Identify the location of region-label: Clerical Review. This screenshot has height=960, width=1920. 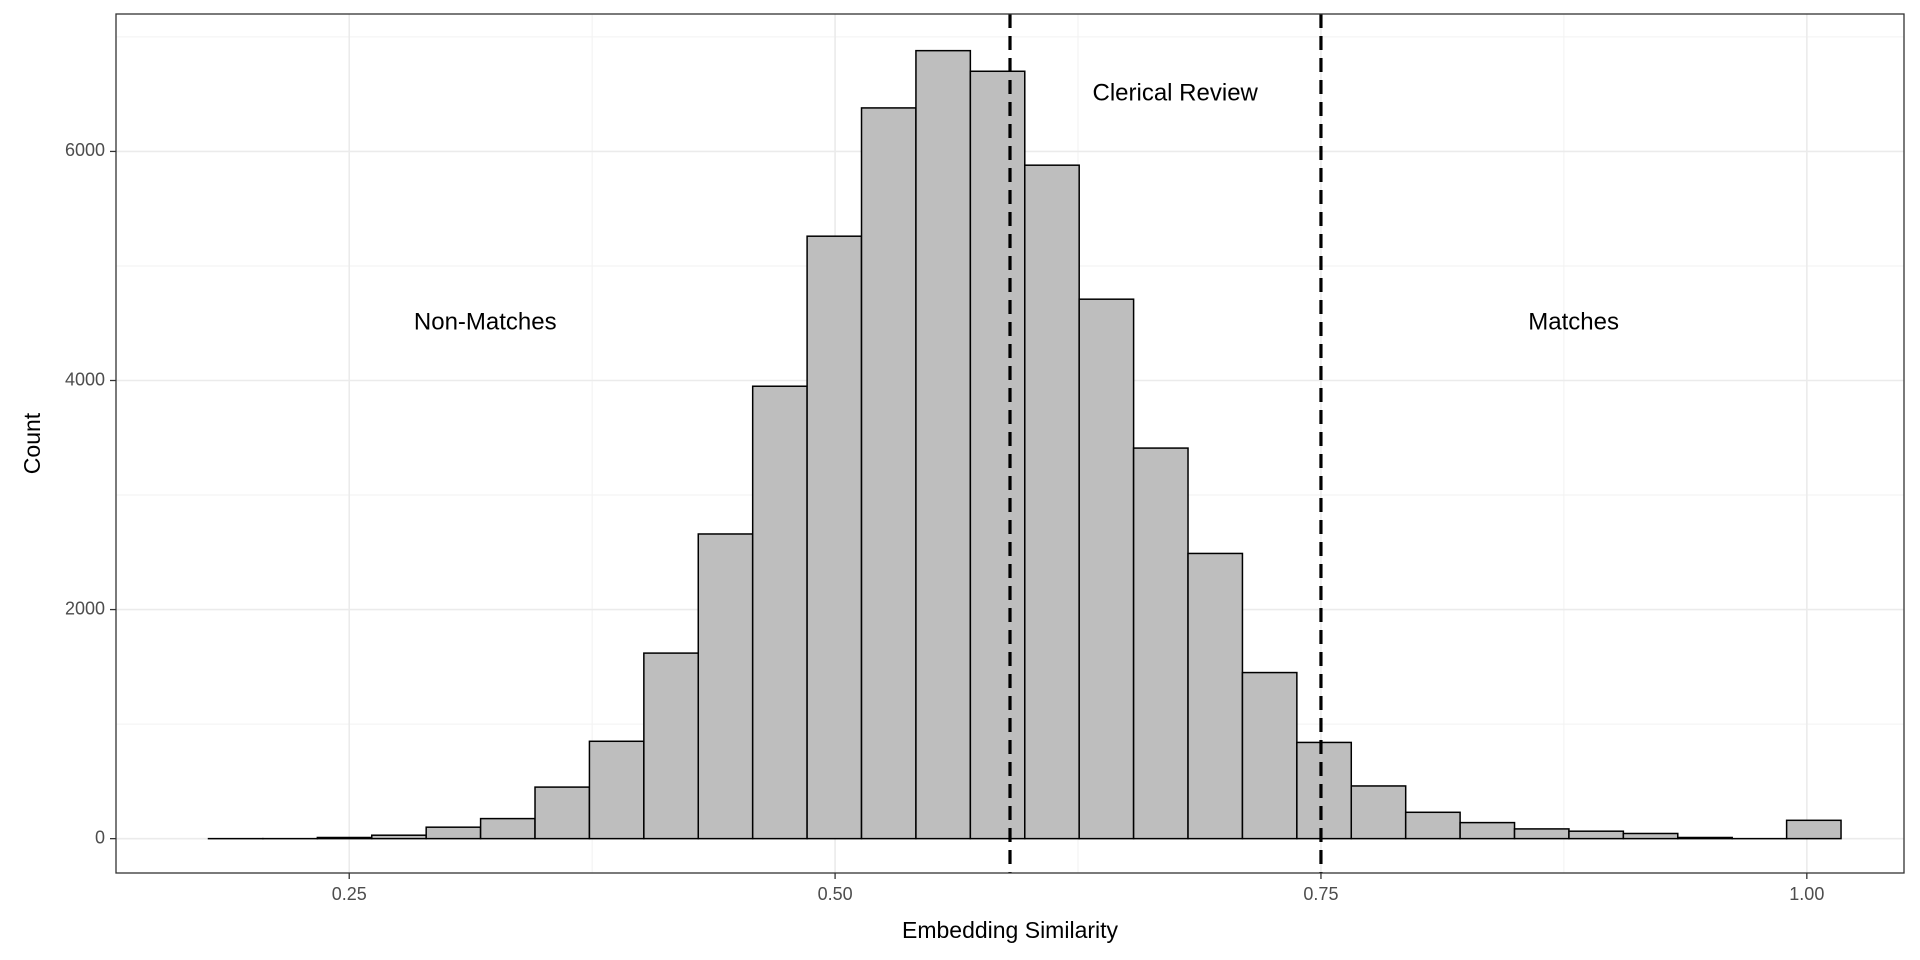
(1176, 93).